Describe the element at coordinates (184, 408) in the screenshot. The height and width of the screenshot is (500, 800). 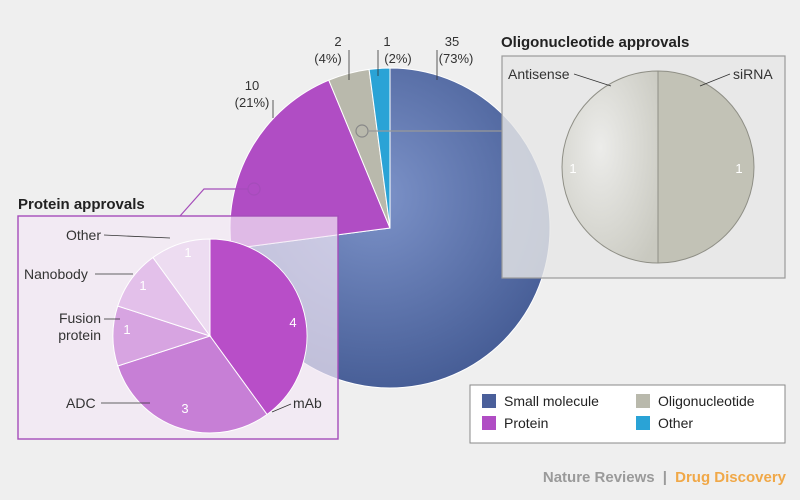
I see `protein-value-adc: 3` at that location.